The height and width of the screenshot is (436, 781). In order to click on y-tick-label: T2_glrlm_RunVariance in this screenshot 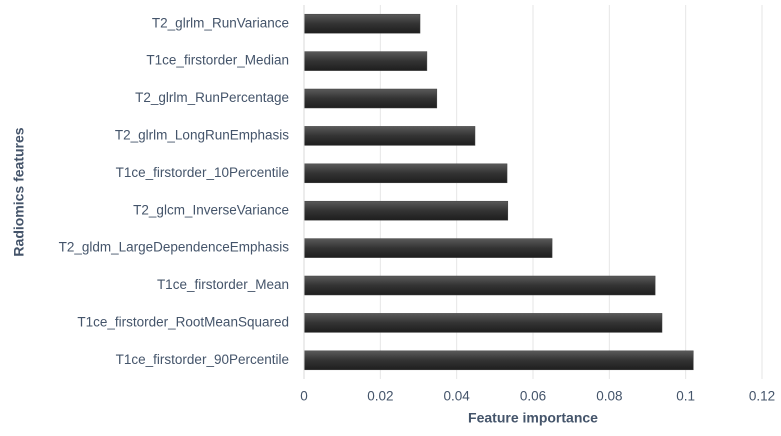, I will do `click(220, 22)`.